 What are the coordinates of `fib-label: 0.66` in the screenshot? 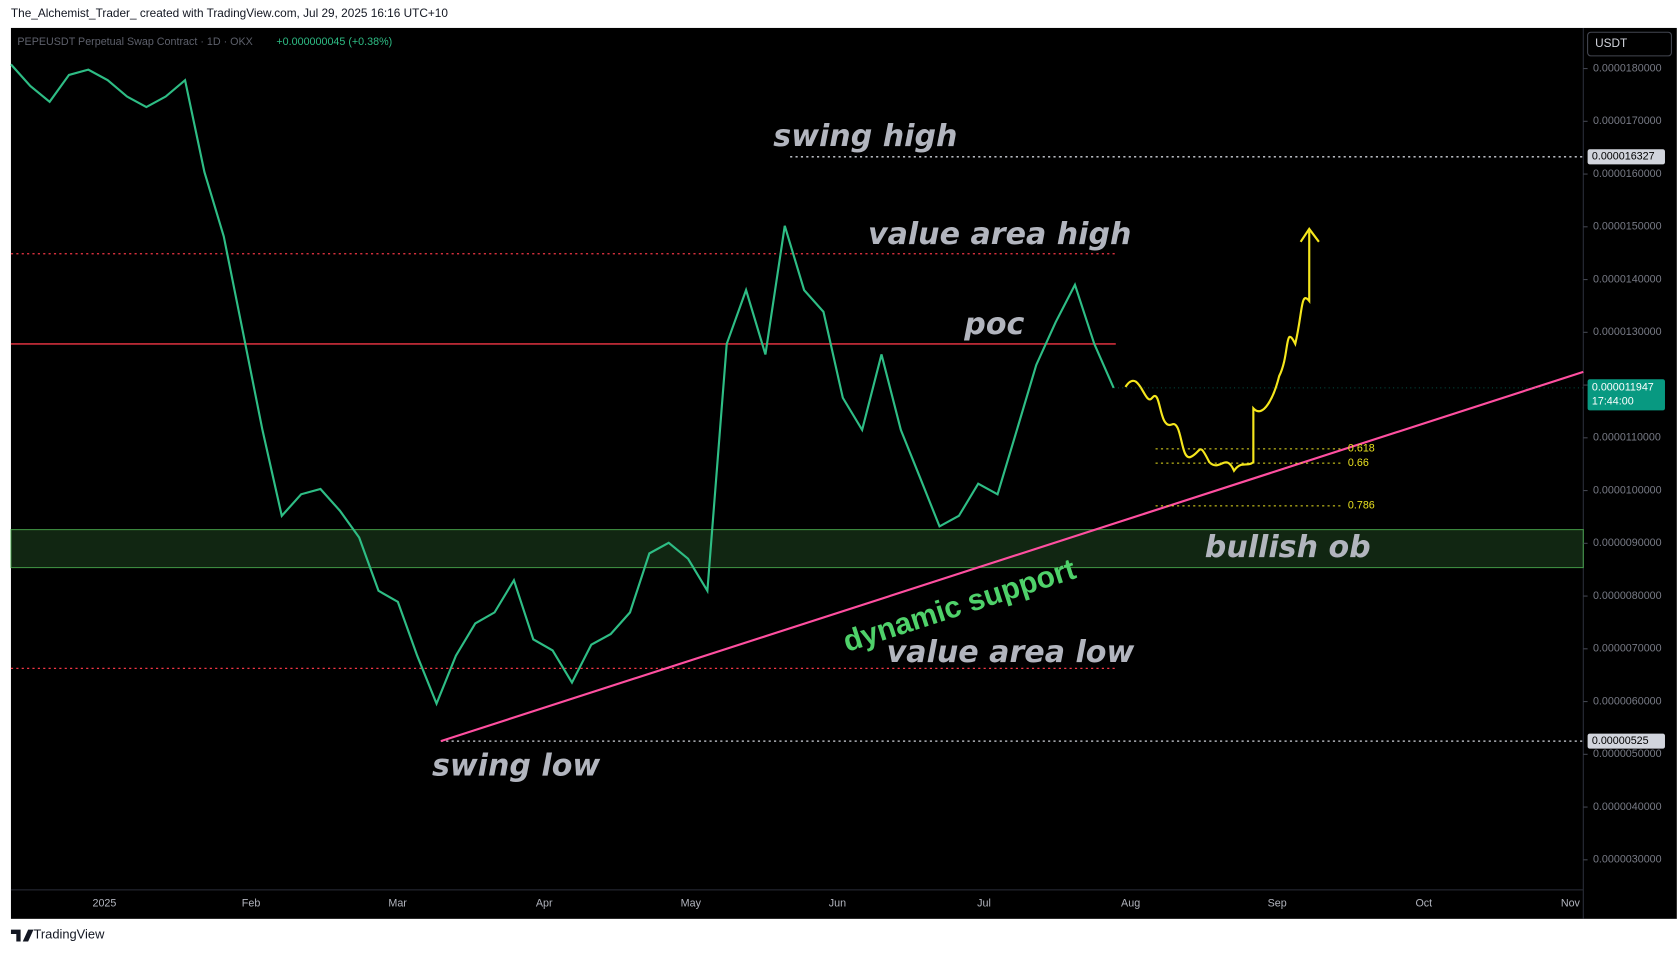 It's located at (1358, 463).